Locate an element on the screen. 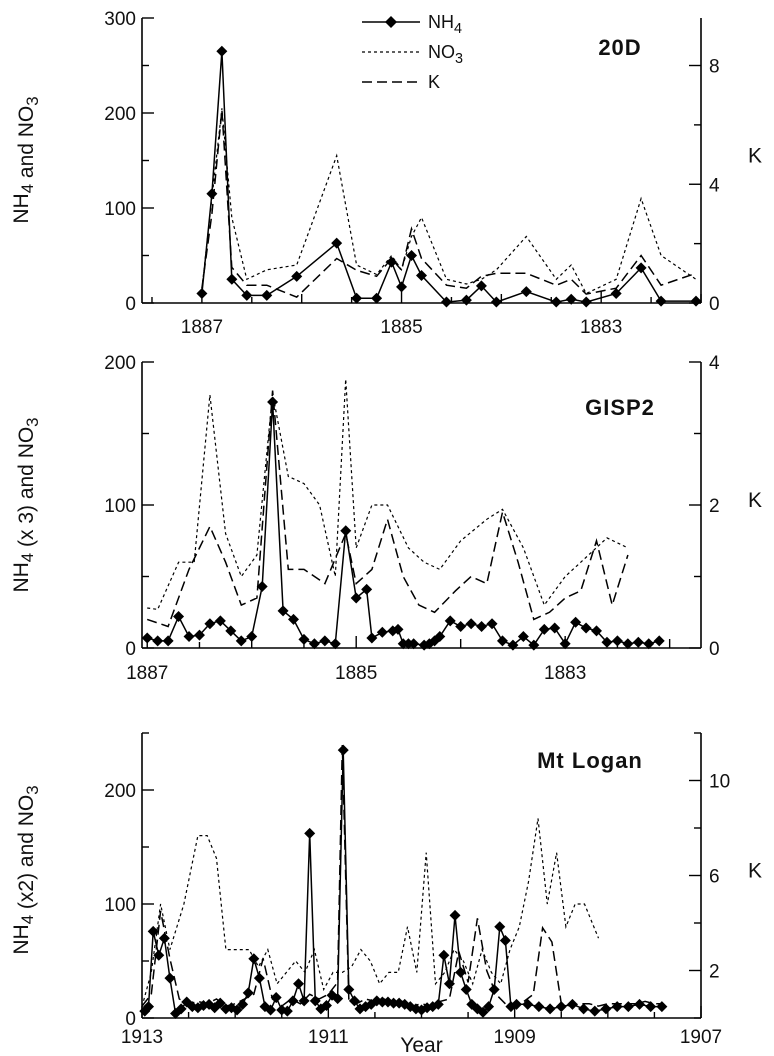  right-tick-label: 4 is located at coordinates (714, 185).